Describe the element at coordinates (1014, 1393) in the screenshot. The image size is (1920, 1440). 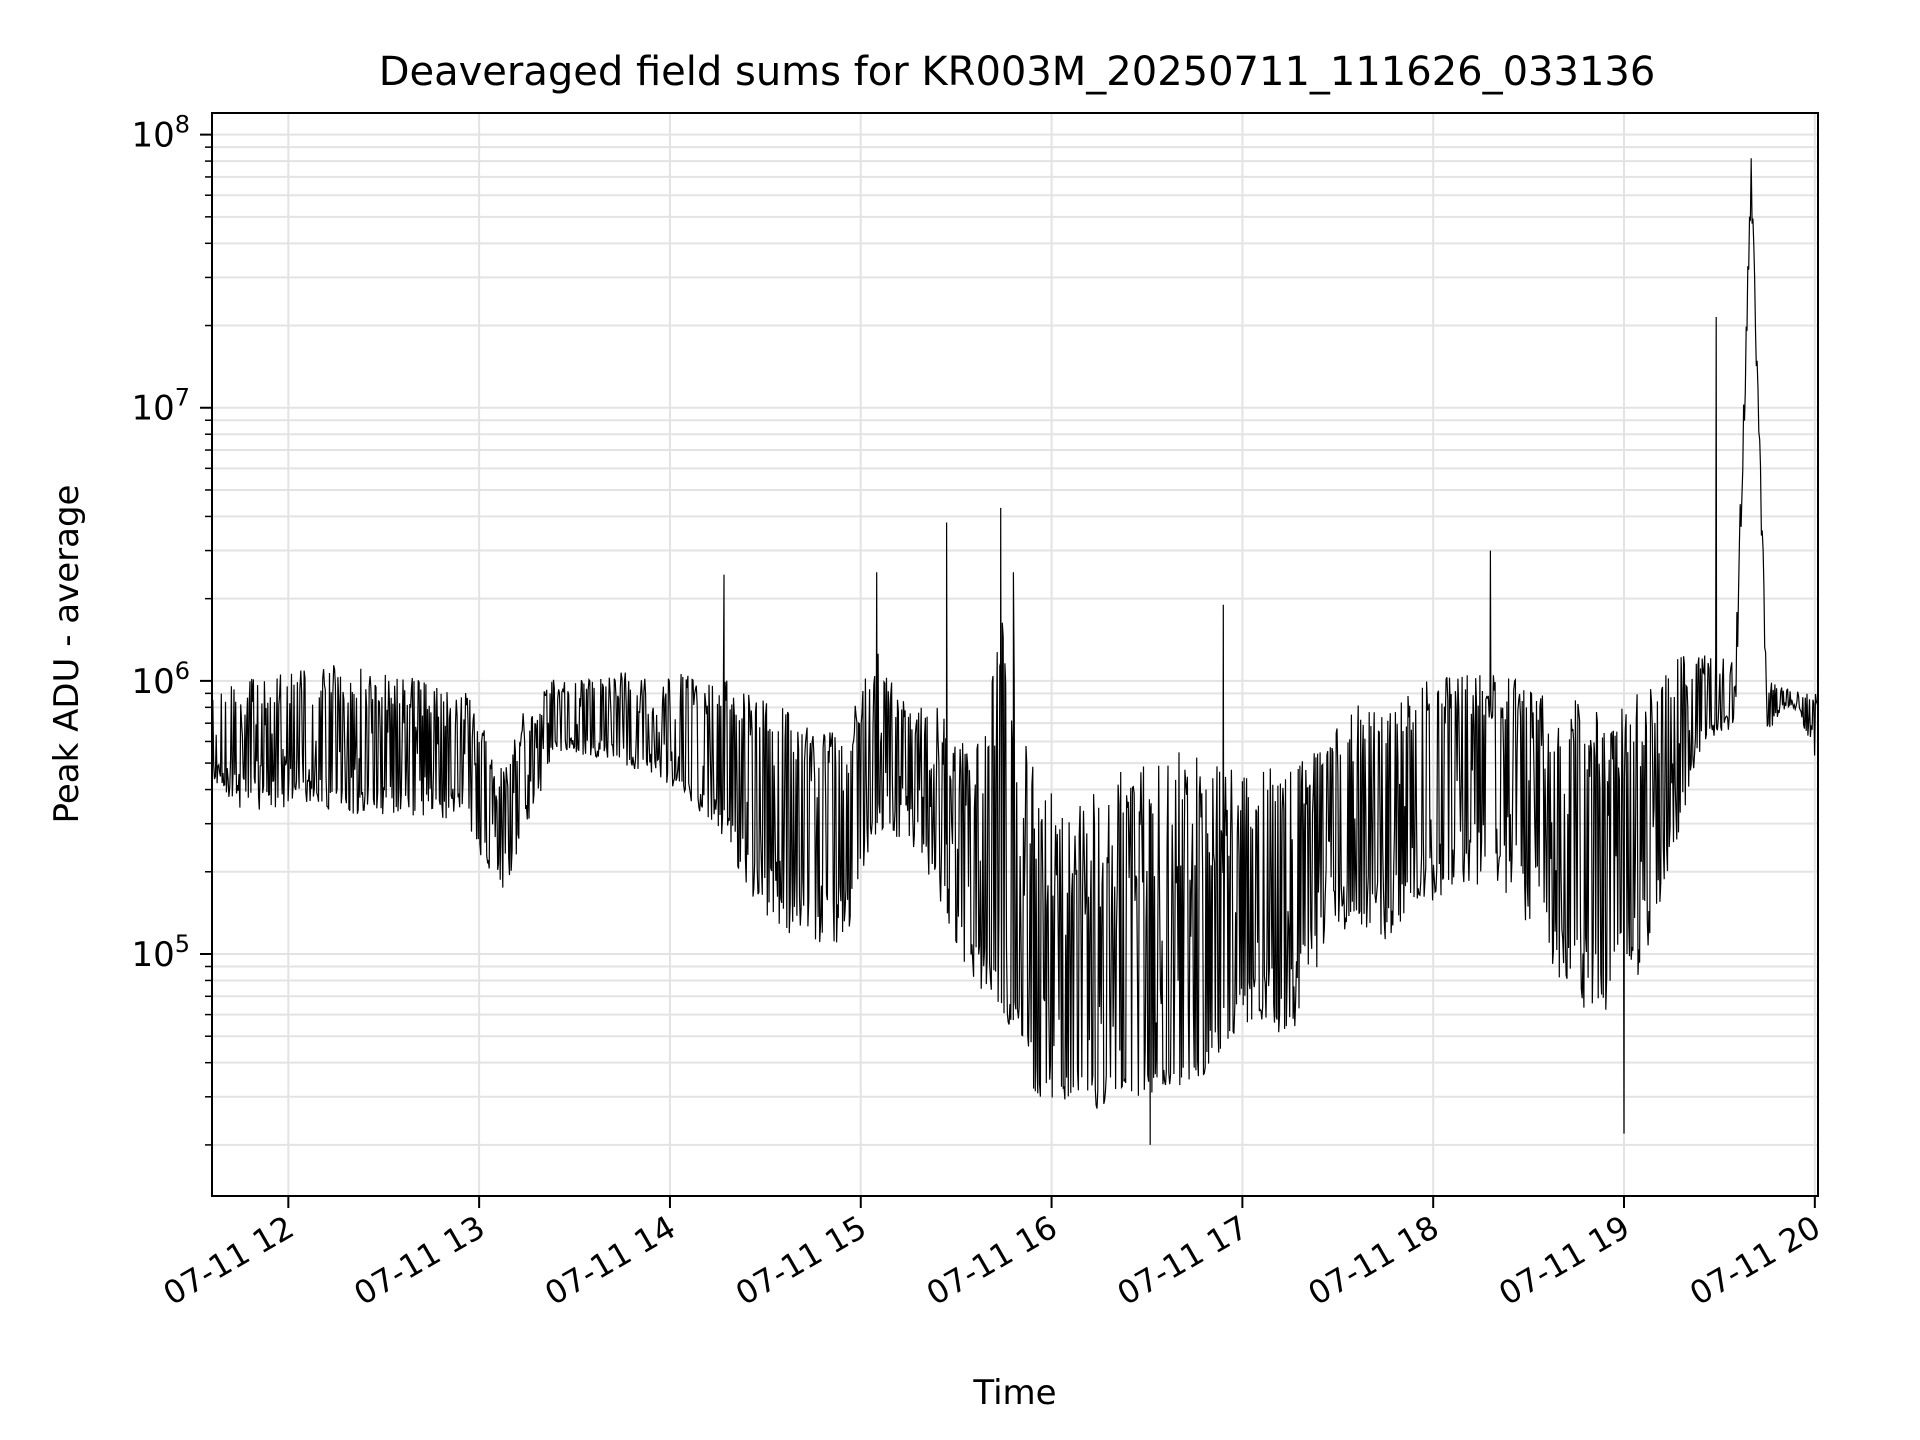
I see `x-axis-label: Time` at that location.